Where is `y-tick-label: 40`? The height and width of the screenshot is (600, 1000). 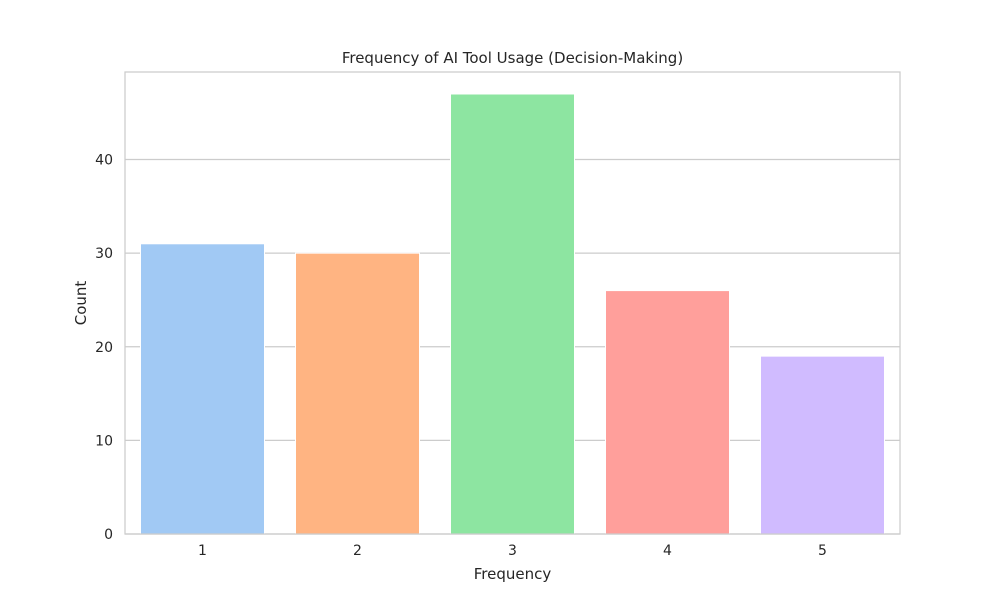
y-tick-label: 40 is located at coordinates (104, 161).